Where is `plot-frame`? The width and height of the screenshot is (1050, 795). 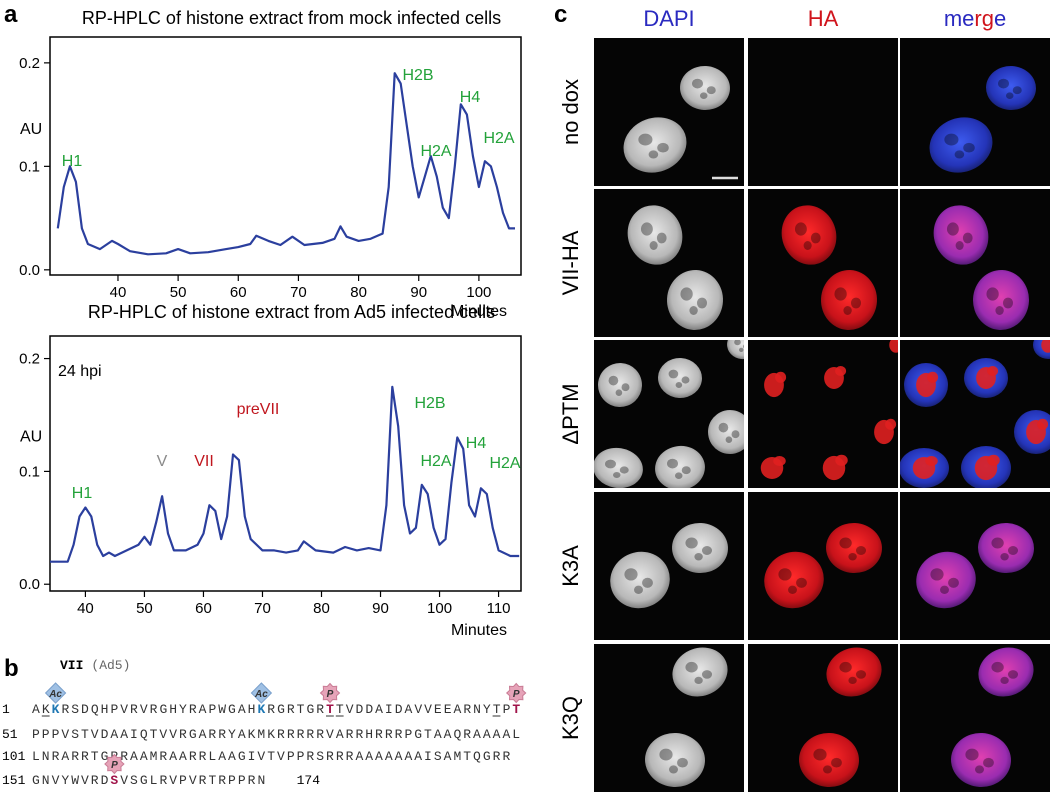
plot-frame is located at coordinates (285, 463).